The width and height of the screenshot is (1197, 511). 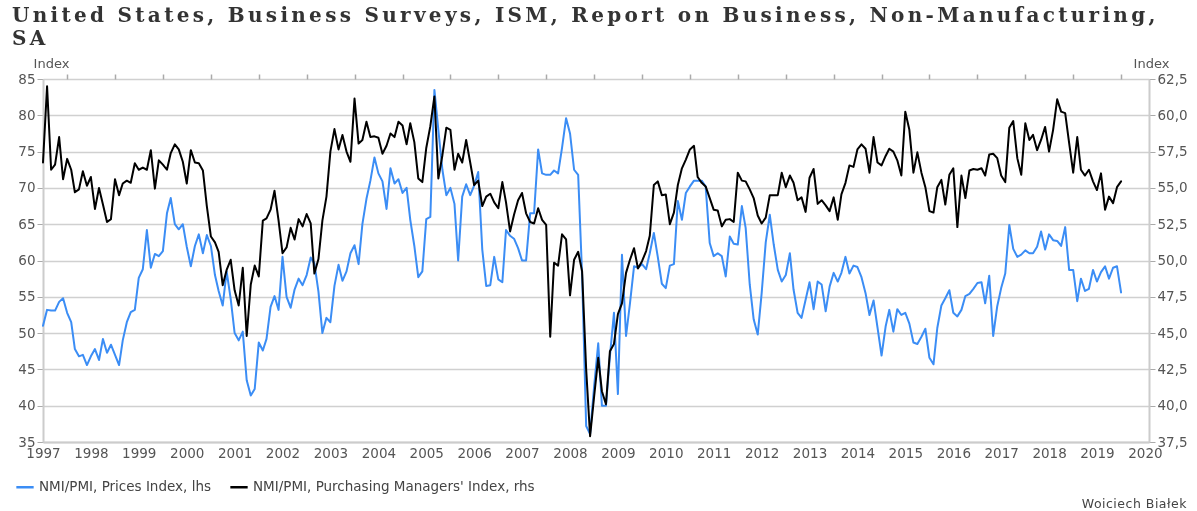 What do you see at coordinates (762, 452) in the screenshot?
I see `x-tick-label: 2012` at bounding box center [762, 452].